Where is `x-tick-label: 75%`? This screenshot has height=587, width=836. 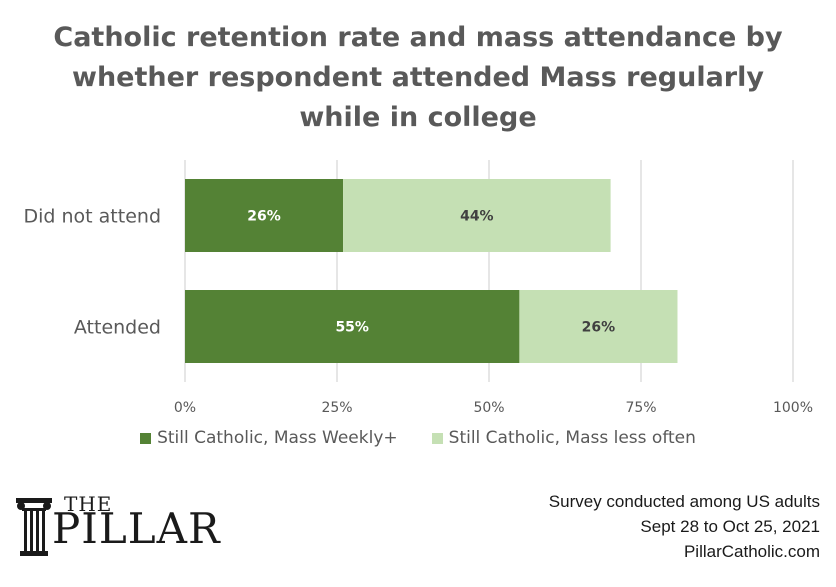
x-tick-label: 75% is located at coordinates (640, 408).